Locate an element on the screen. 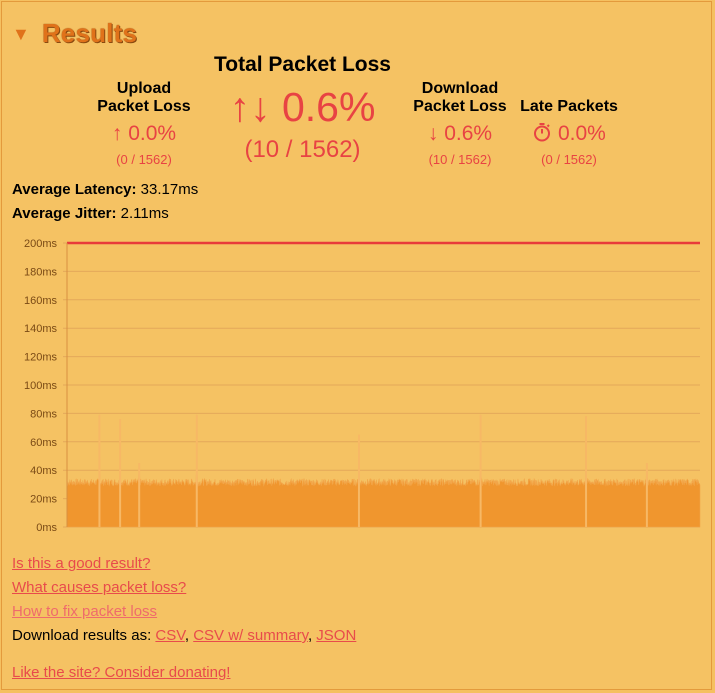  y-tick-label: 140ms is located at coordinates (41, 329).